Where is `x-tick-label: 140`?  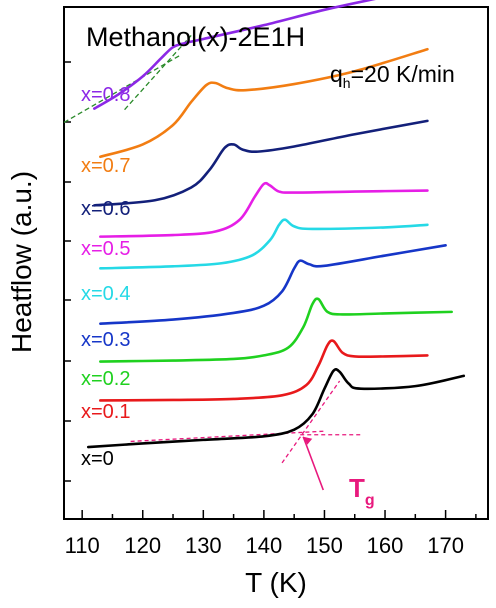
x-tick-label: 140 is located at coordinates (264, 545).